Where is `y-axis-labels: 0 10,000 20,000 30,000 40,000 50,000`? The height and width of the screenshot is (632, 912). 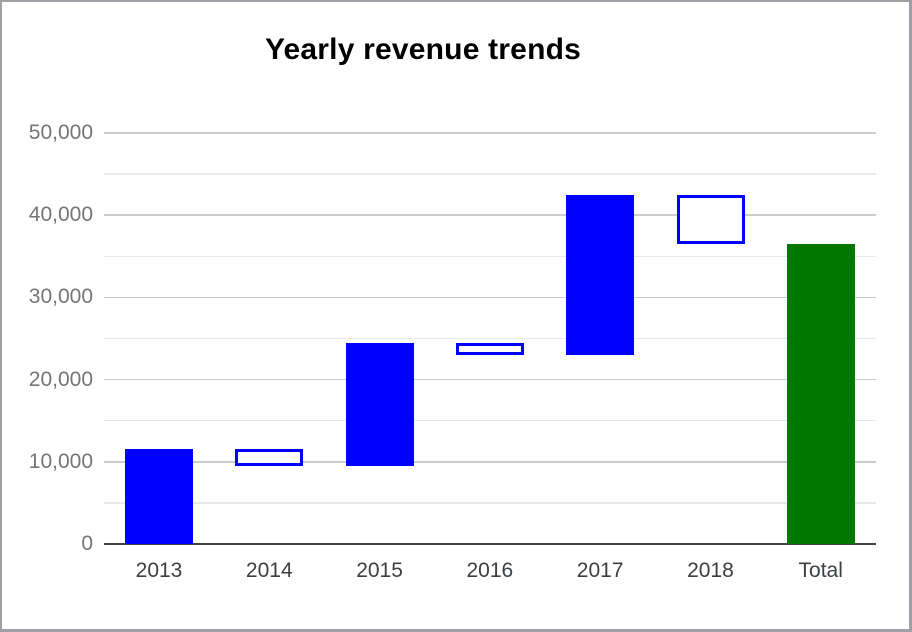 y-axis-labels: 0 10,000 20,000 30,000 40,000 50,000 is located at coordinates (47, 338).